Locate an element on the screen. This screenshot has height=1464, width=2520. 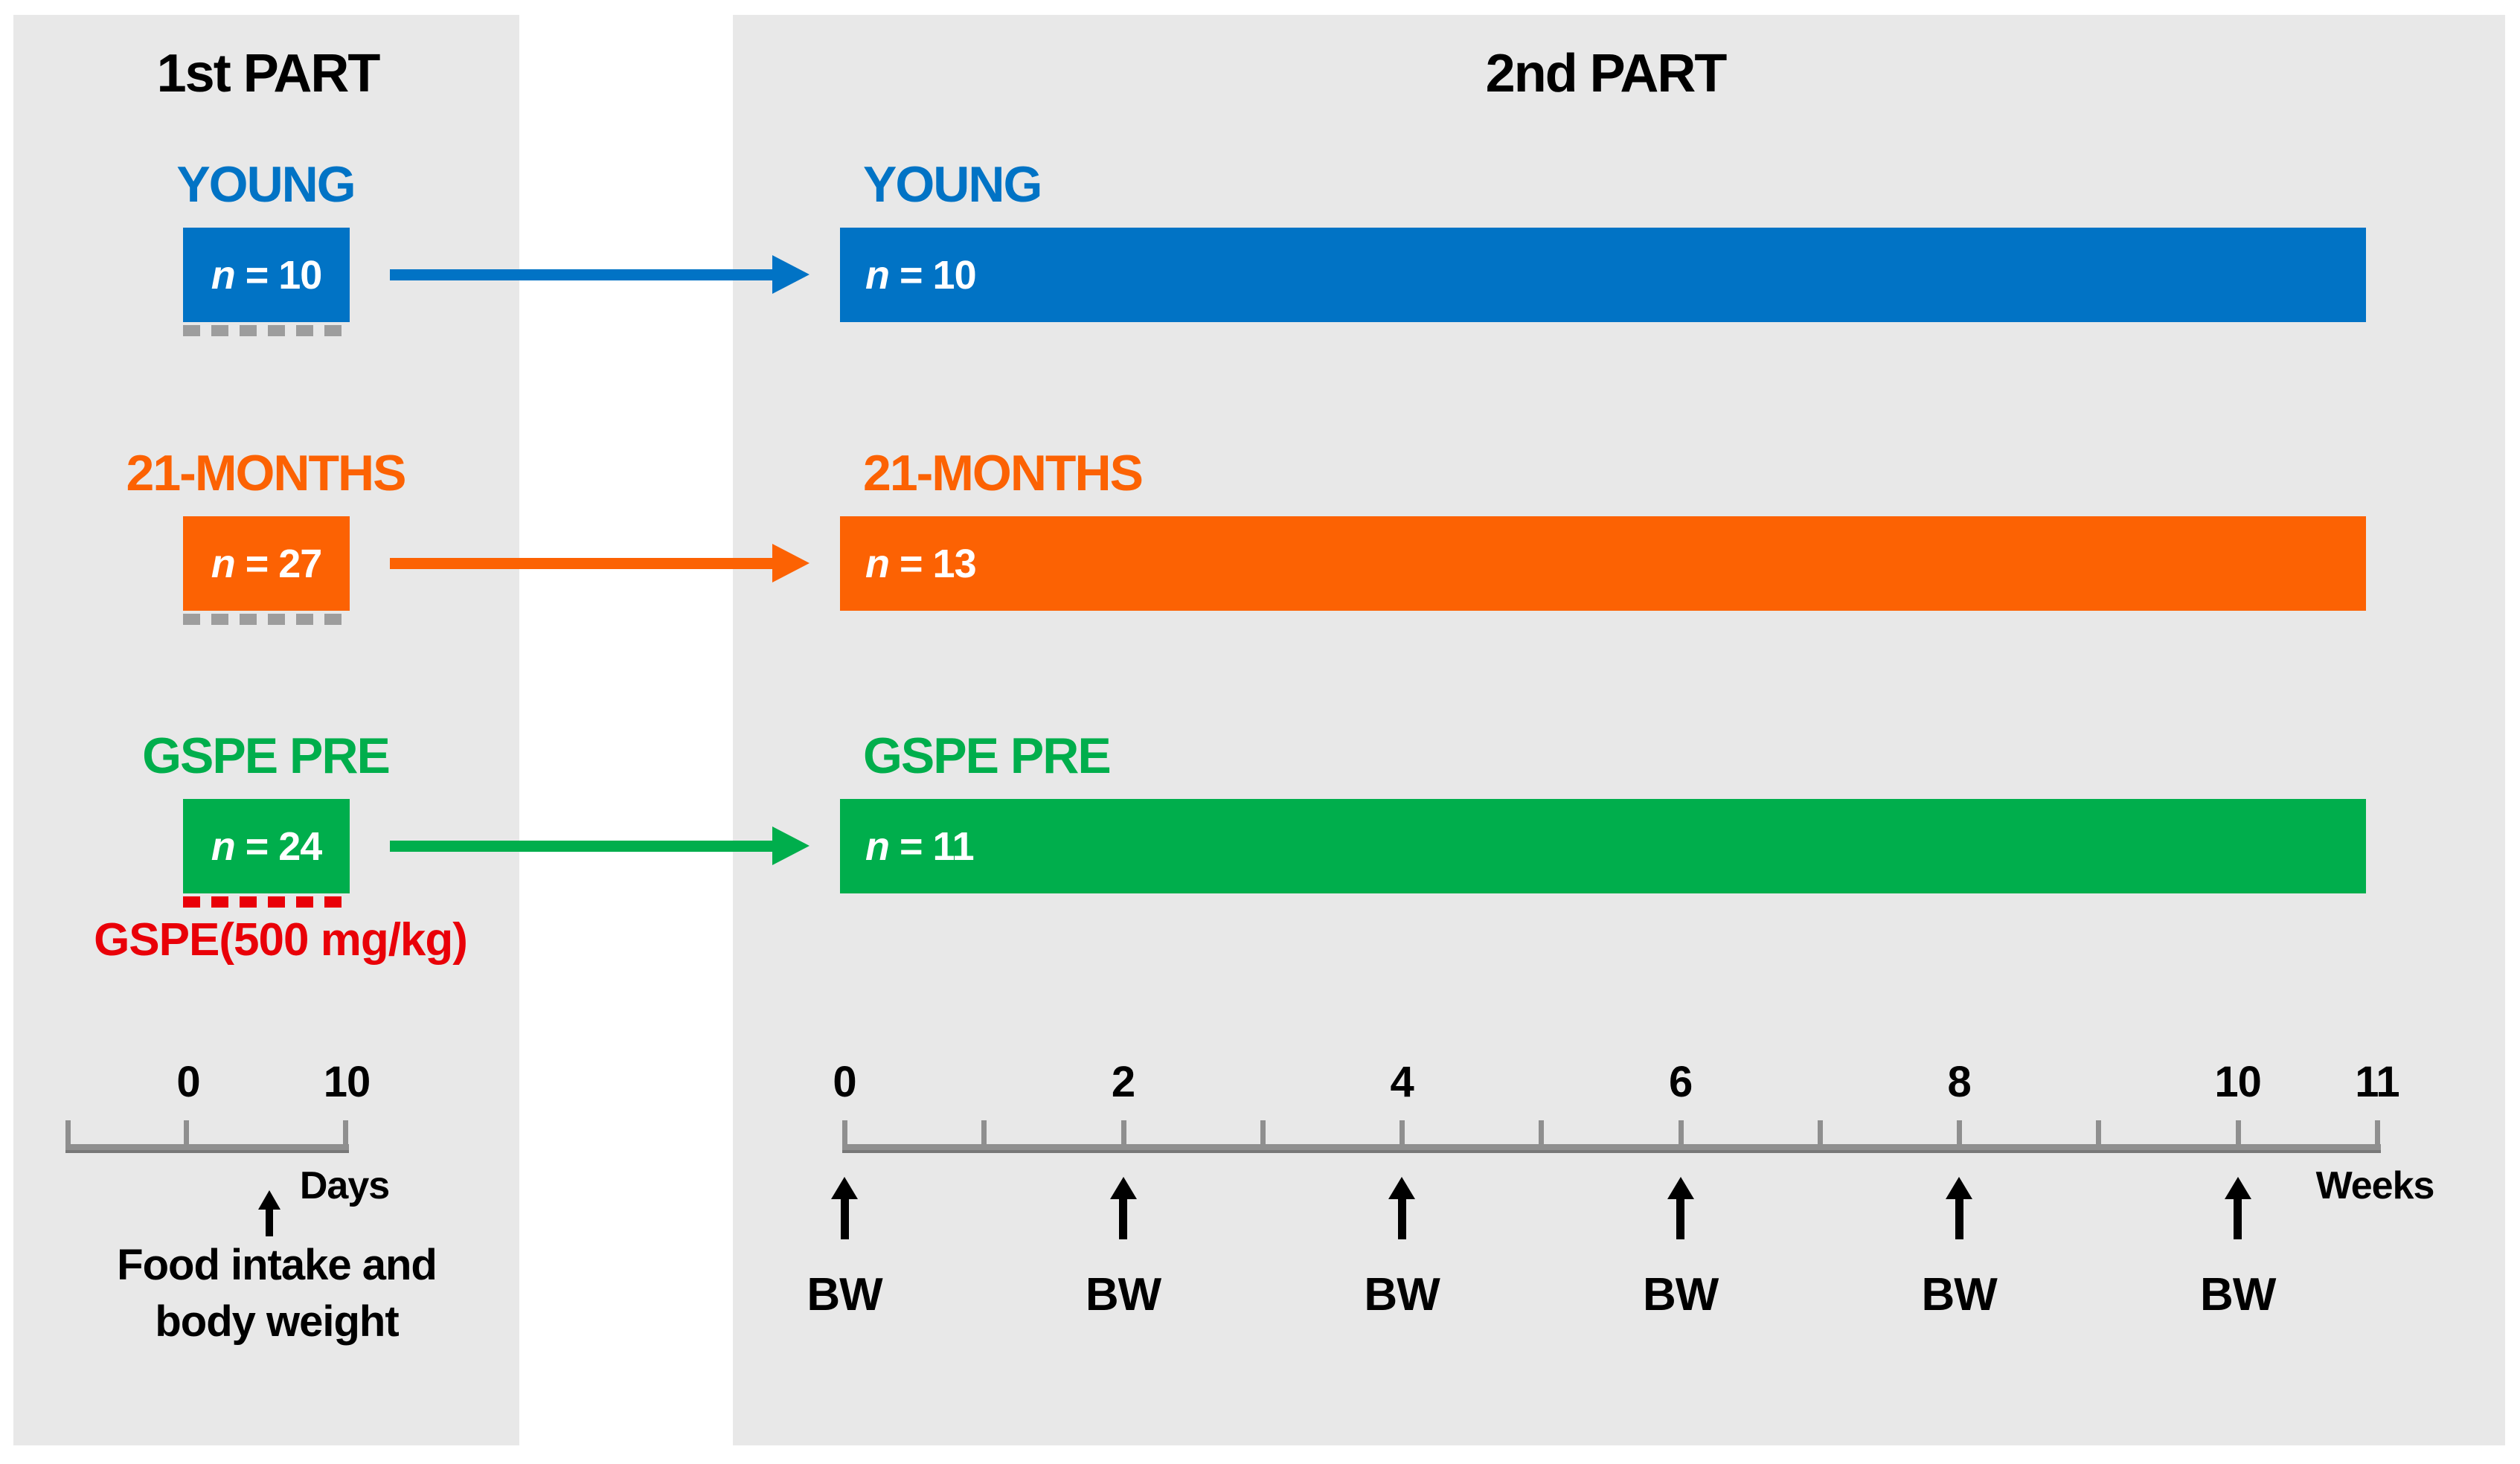
sample-value: = 24 is located at coordinates (279, 846).